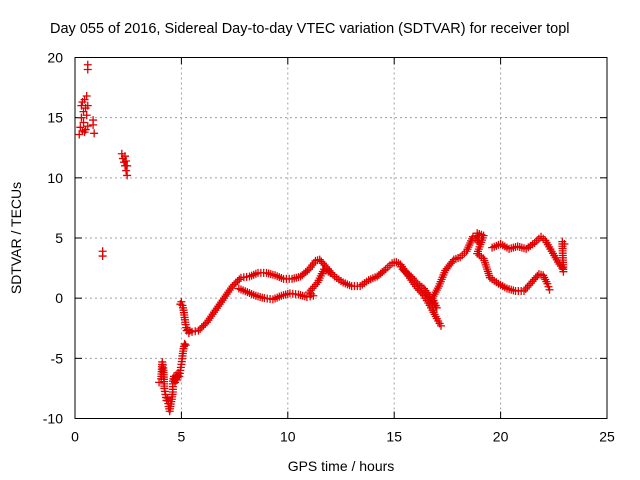 This screenshot has width=640, height=480. What do you see at coordinates (57, 358) in the screenshot?
I see `y-tick-label: -5` at bounding box center [57, 358].